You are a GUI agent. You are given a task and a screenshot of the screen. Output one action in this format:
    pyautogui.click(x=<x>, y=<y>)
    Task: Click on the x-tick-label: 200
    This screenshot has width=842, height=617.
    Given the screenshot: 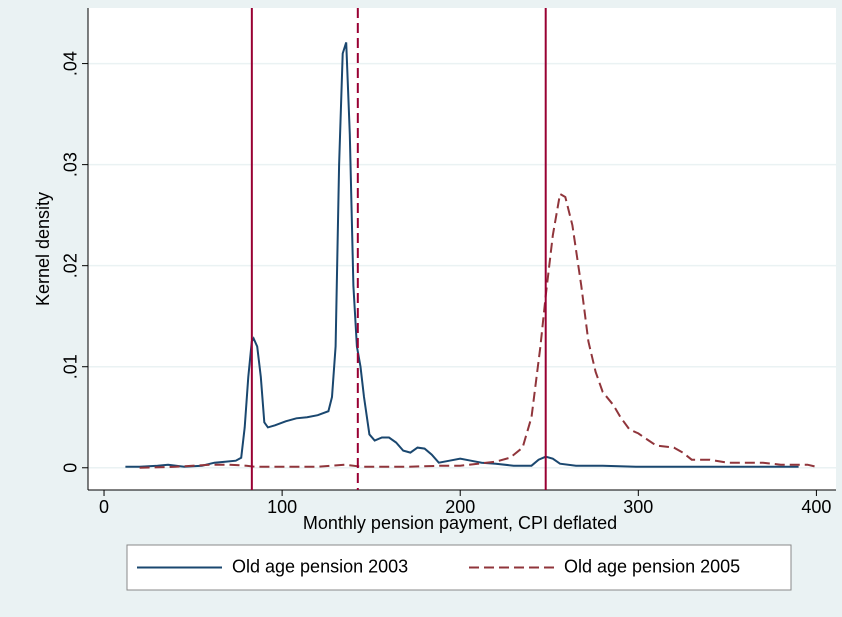 What is the action you would take?
    pyautogui.click(x=460, y=507)
    